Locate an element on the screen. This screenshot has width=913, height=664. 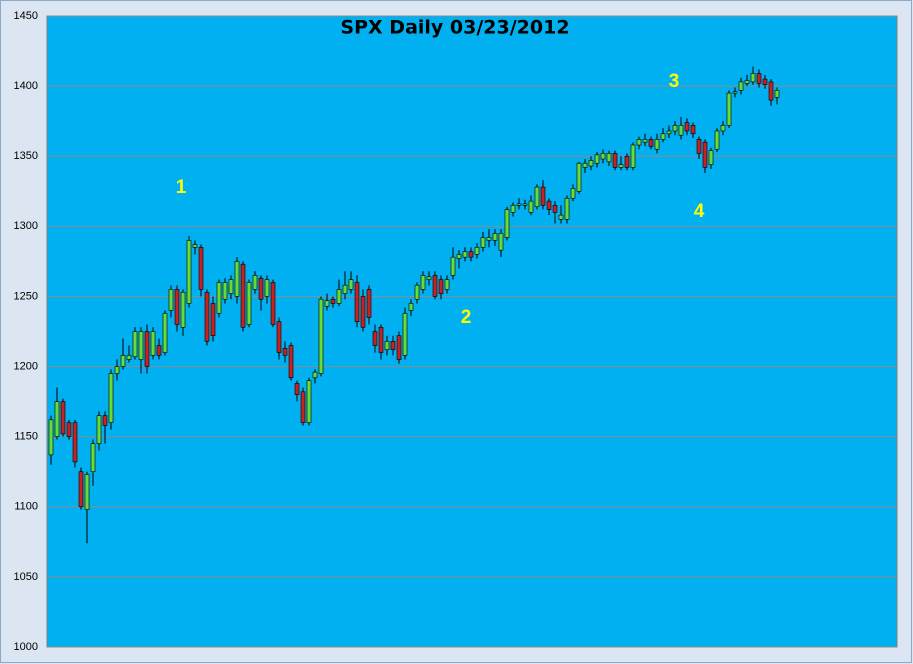
y-tick-label: 1150 is located at coordinates (26, 437).